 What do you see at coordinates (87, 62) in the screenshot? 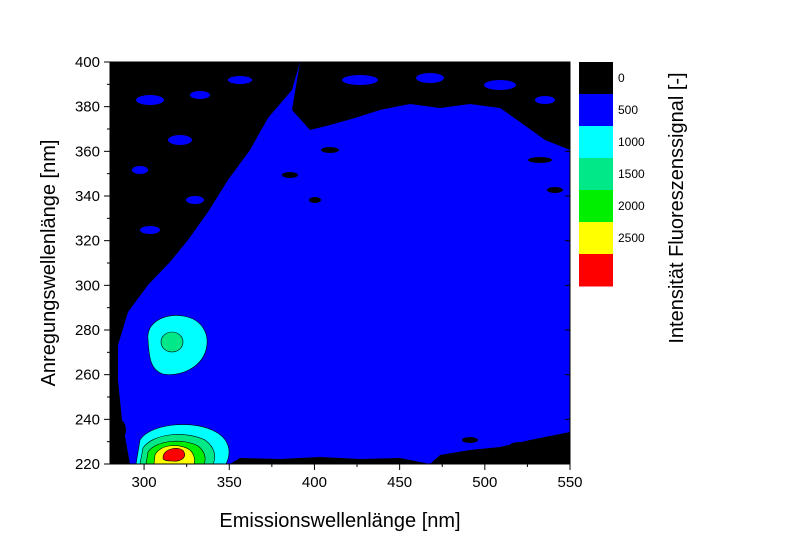
I see `y-tick-label: 400` at bounding box center [87, 62].